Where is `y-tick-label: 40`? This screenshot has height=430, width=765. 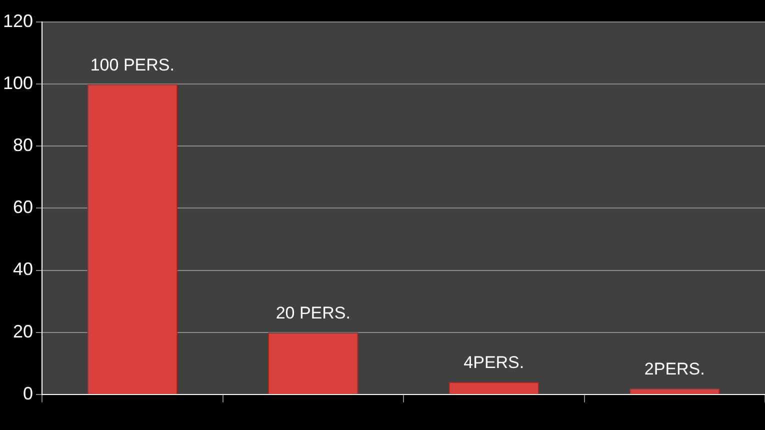 y-tick-label: 40 is located at coordinates (23, 269).